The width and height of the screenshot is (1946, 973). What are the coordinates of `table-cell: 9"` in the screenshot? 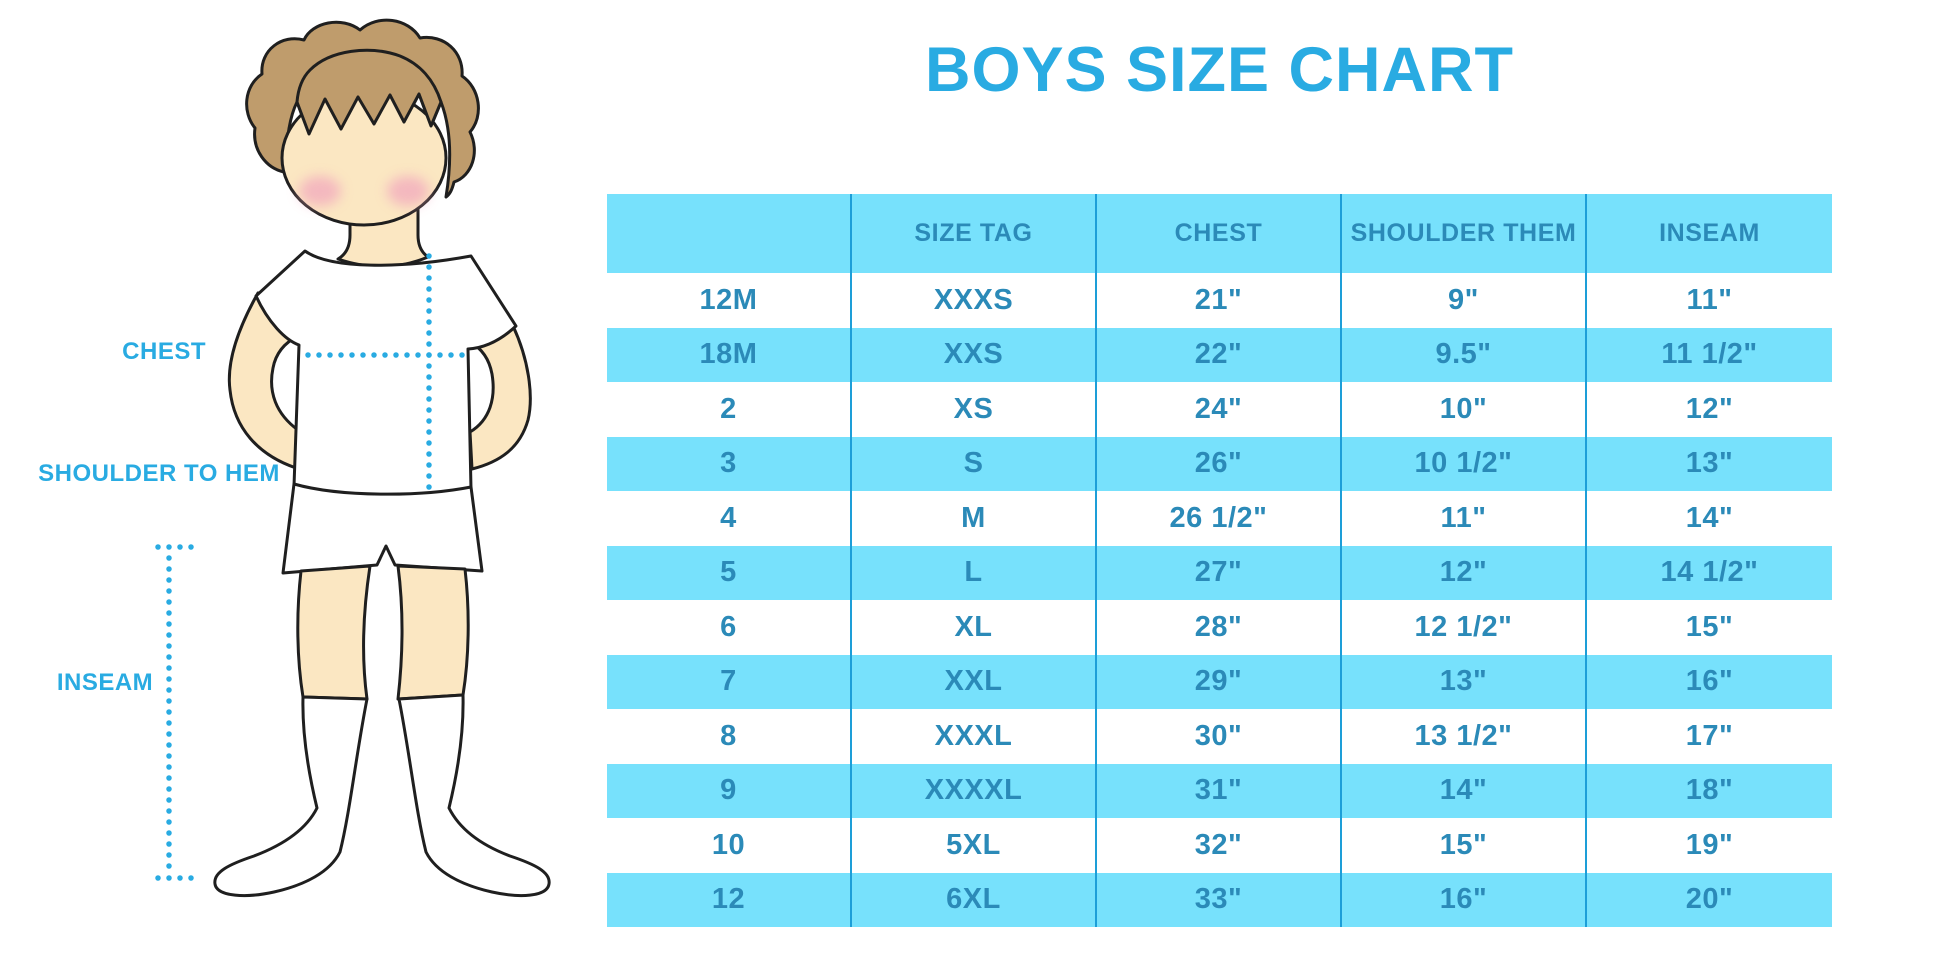 It's located at (1464, 300).